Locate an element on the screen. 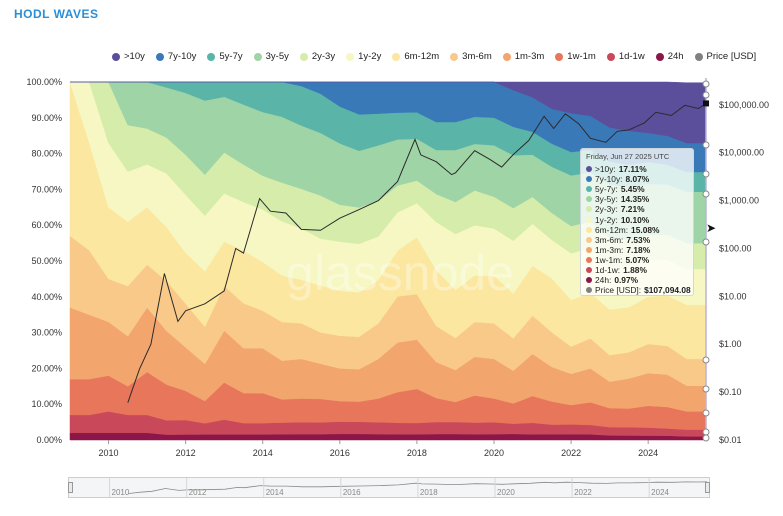 Image resolution: width=783 pixels, height=516 pixels. legend-item: 7y-10y is located at coordinates (176, 56).